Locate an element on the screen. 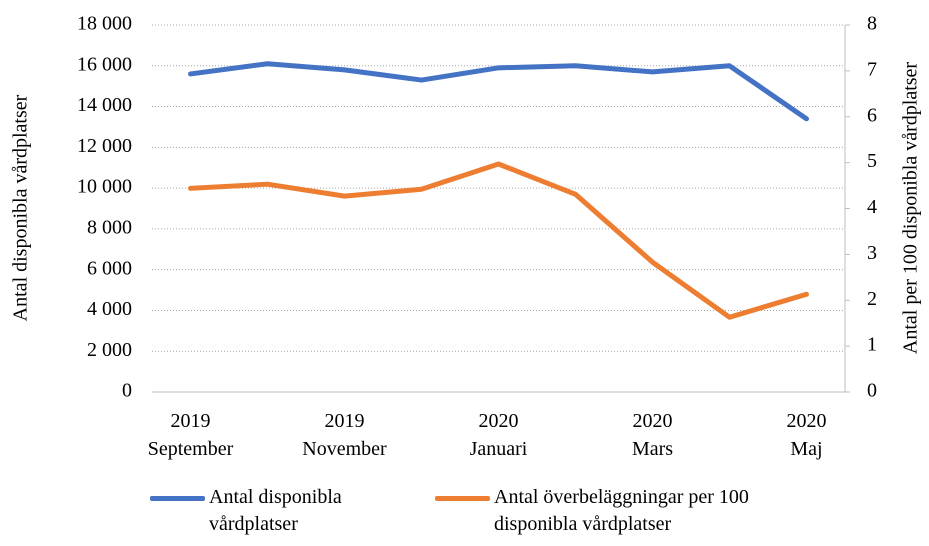 The height and width of the screenshot is (546, 929). x-tick-label: 2020 Januari is located at coordinates (499, 435).